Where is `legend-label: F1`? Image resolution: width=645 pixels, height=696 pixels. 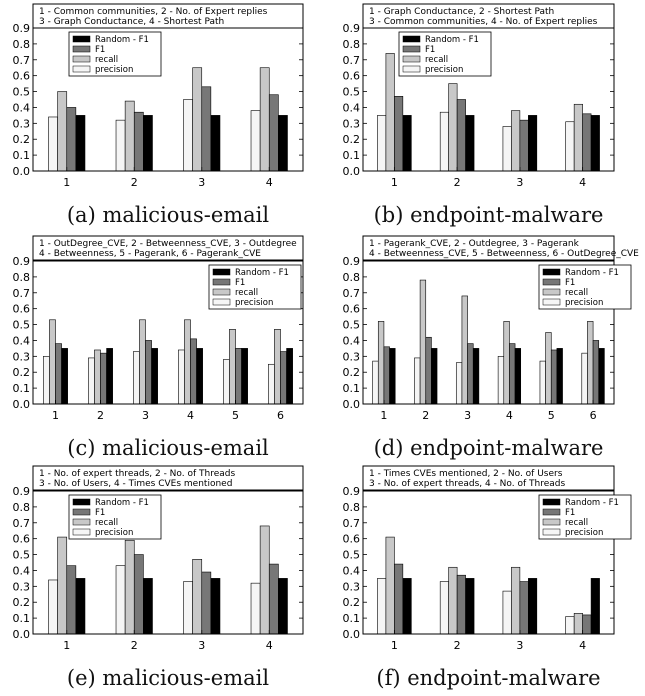 legend-label: F1 is located at coordinates (100, 50).